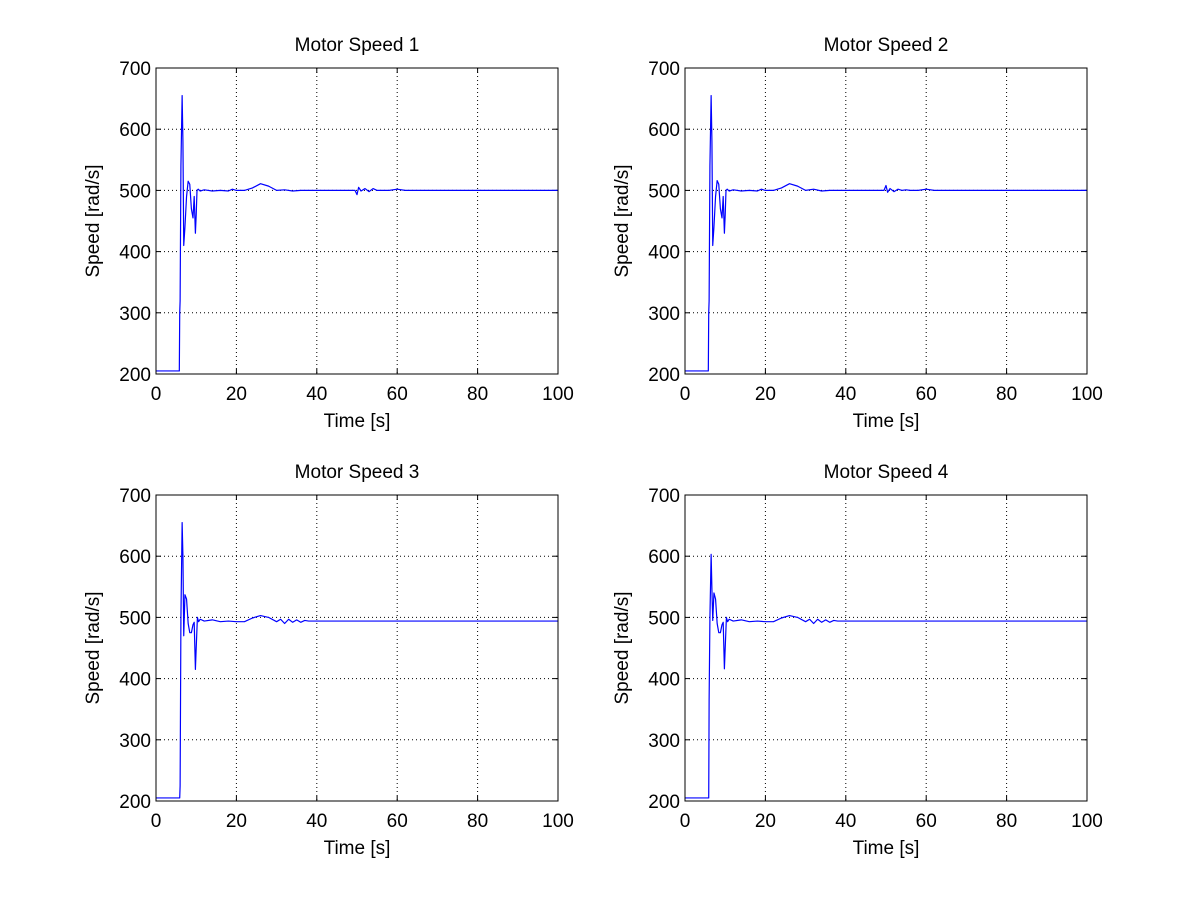  What do you see at coordinates (357, 45) in the screenshot?
I see `chart-title: Motor Speed 1` at bounding box center [357, 45].